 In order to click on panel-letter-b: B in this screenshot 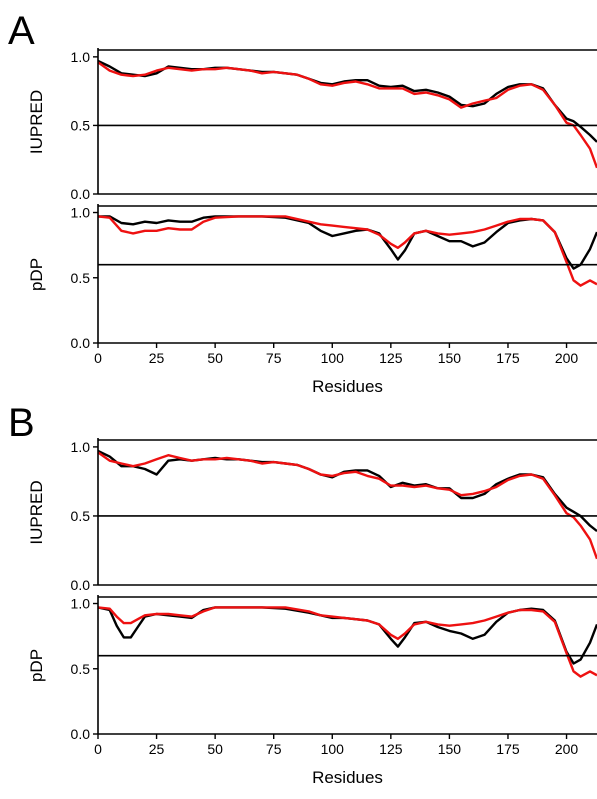, I will do `click(21, 423)`.